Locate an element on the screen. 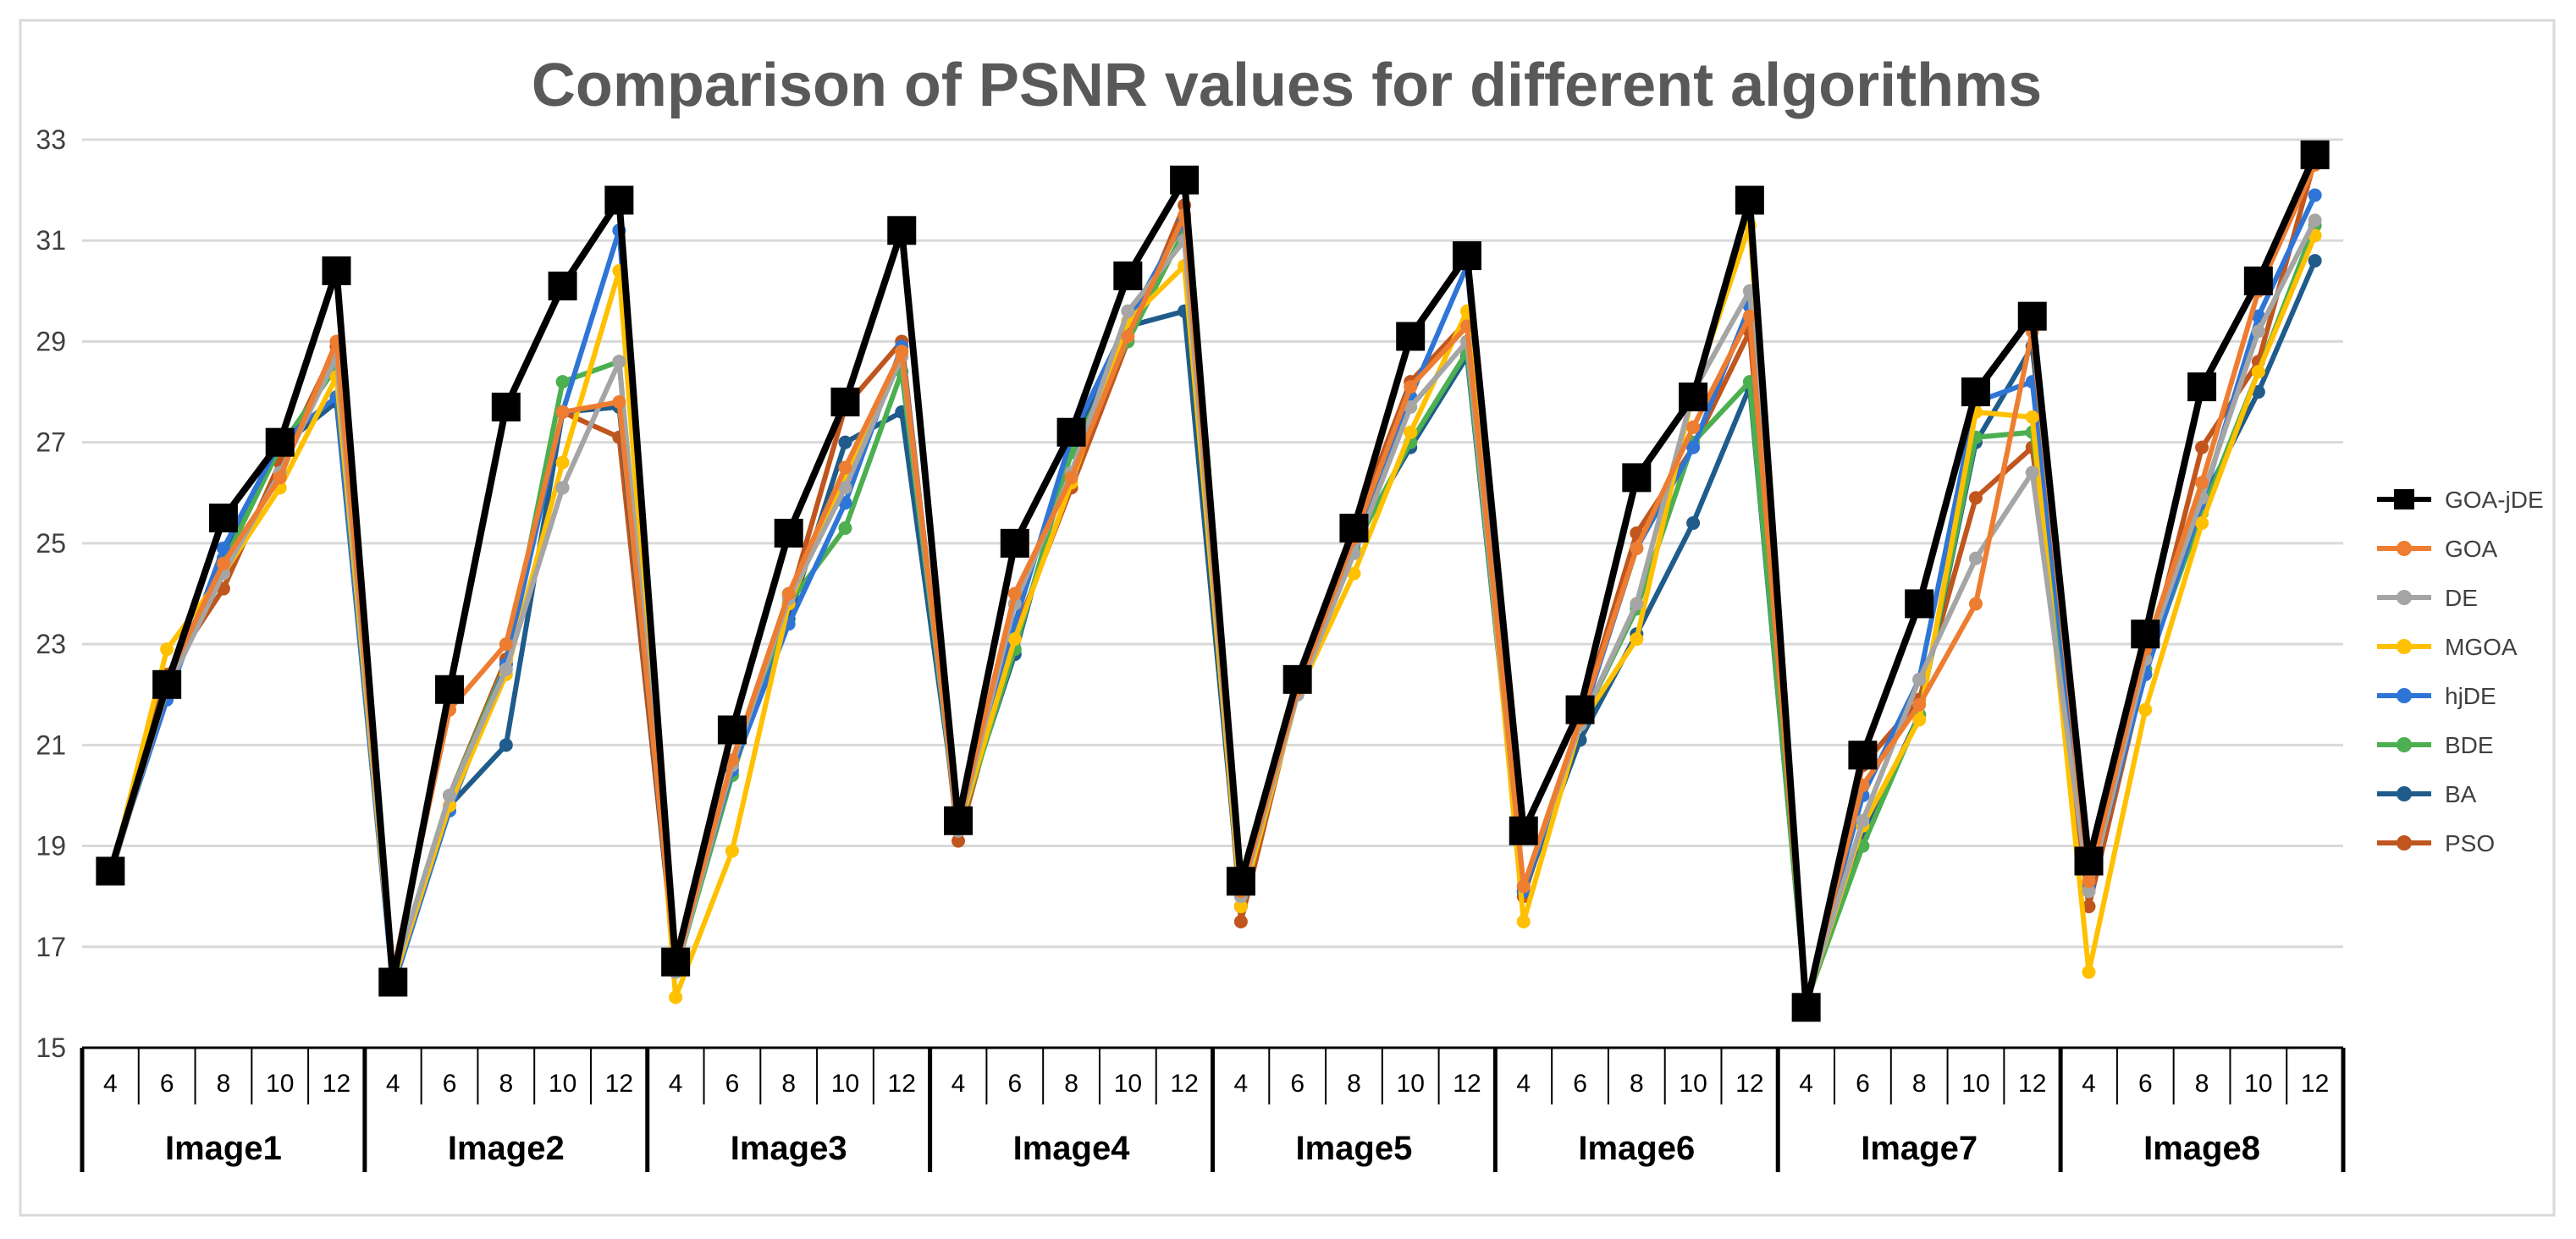  legend-item: BDE is located at coordinates (2436, 745).